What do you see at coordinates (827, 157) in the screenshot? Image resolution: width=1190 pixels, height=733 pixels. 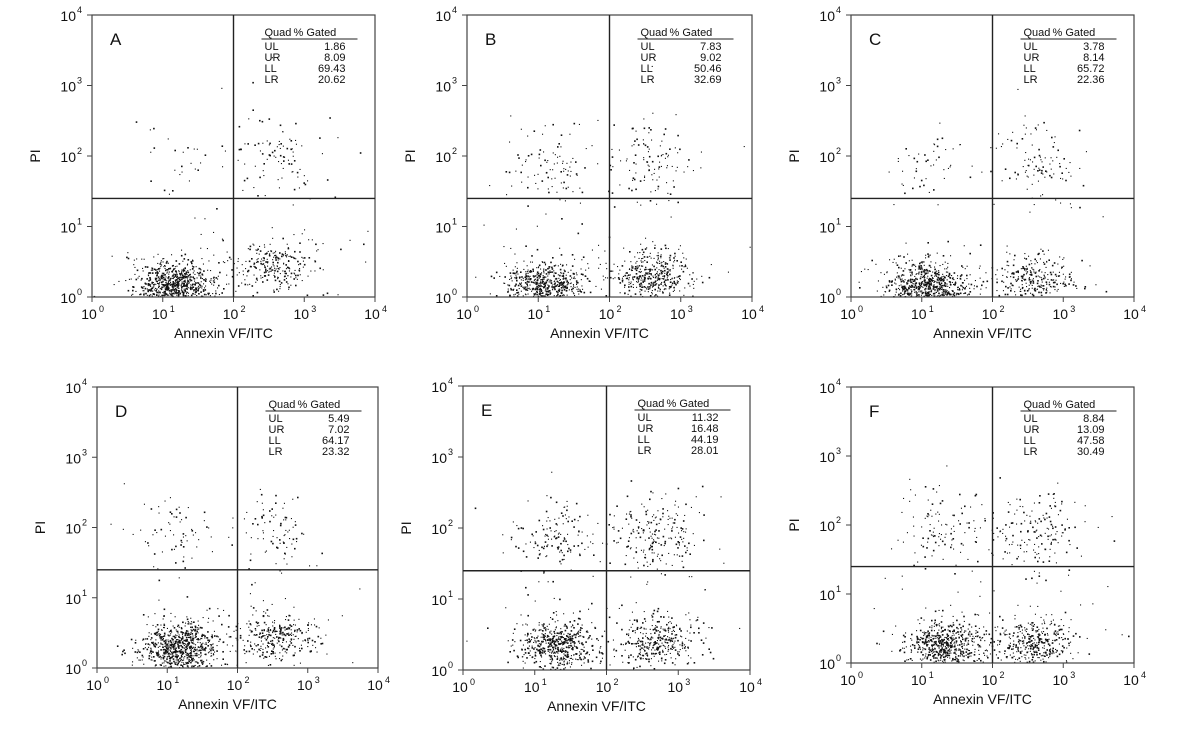 I see `y-tick-label: 10` at bounding box center [827, 157].